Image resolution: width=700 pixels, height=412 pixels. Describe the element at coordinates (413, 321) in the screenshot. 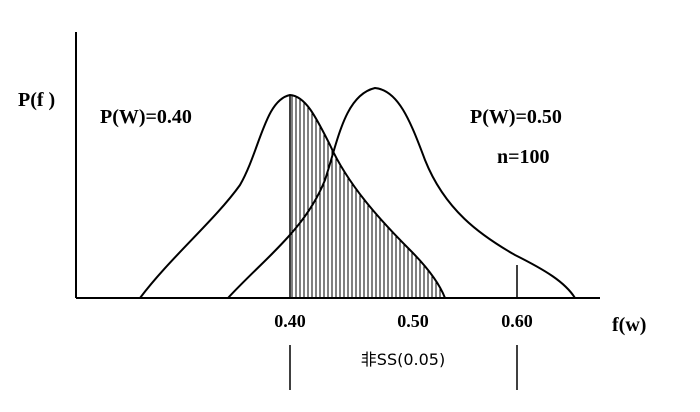

I see `tick-label-050: 0.50` at that location.